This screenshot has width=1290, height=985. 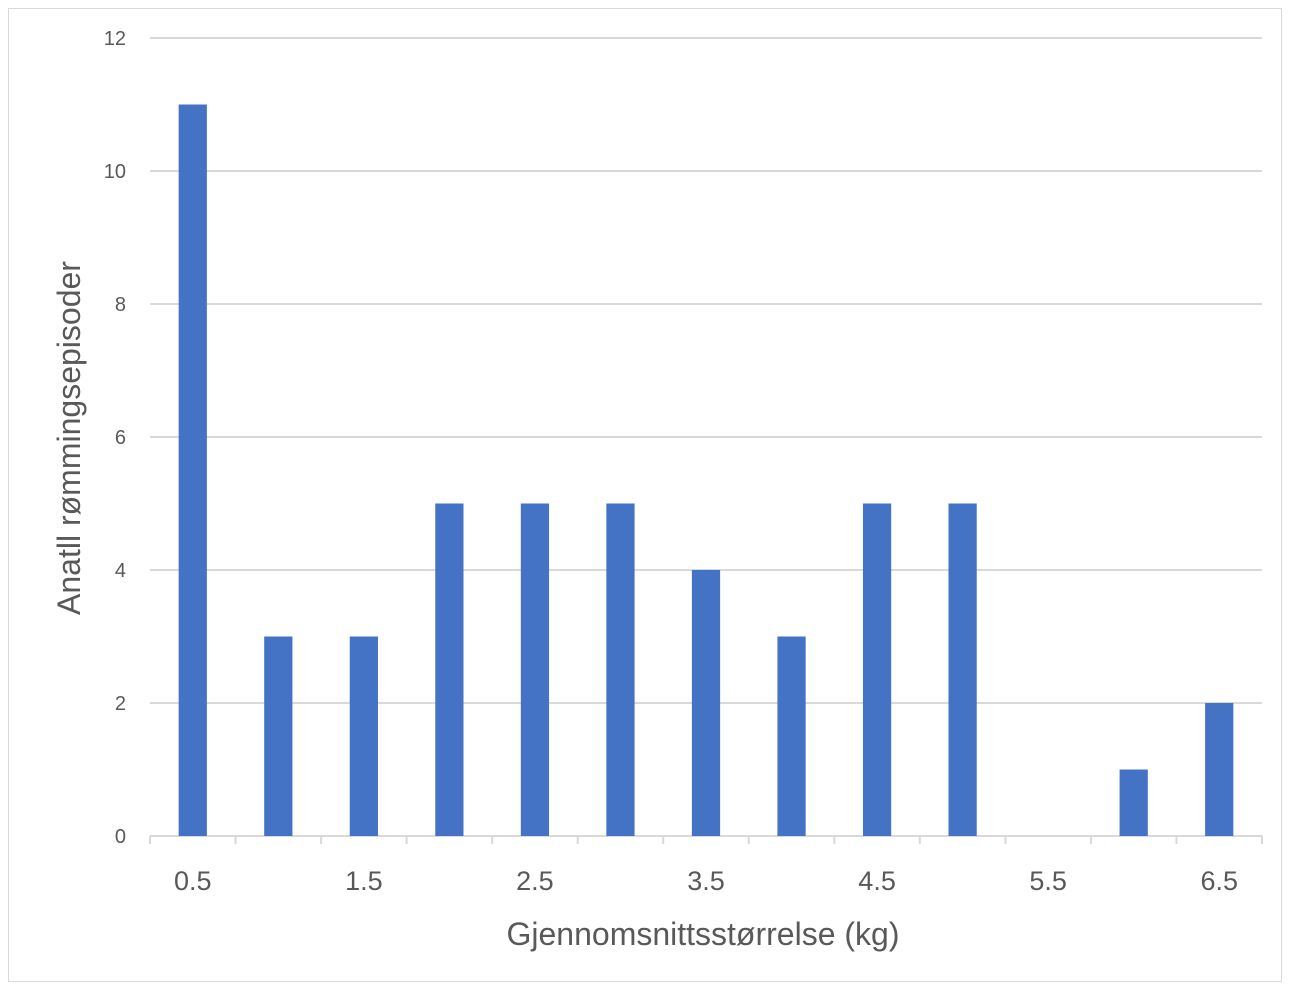 What do you see at coordinates (120, 837) in the screenshot?
I see `y-tick-label-0: 0` at bounding box center [120, 837].